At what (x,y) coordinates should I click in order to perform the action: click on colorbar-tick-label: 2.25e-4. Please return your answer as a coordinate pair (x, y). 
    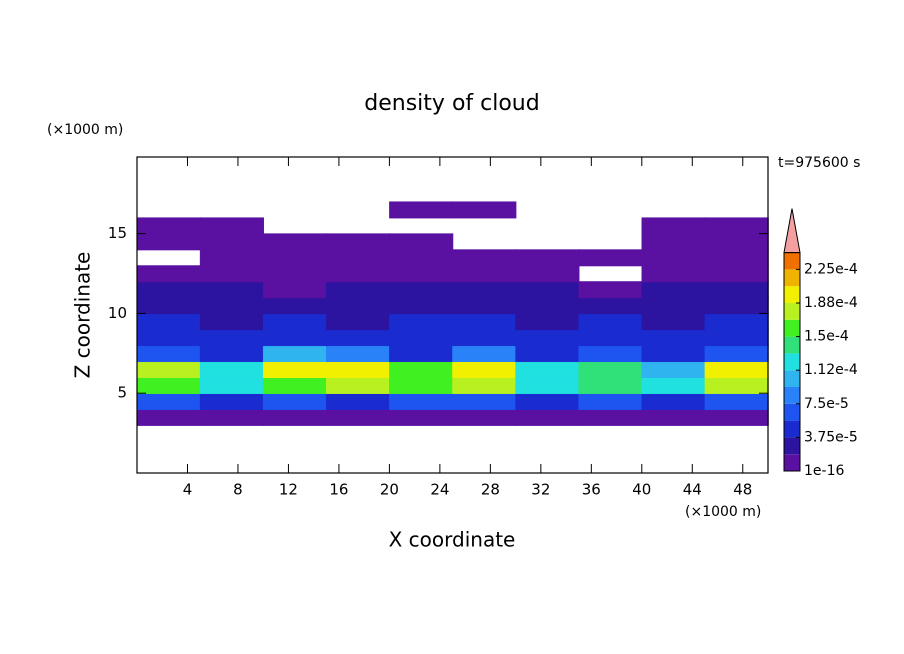
    Looking at the image, I should click on (831, 269).